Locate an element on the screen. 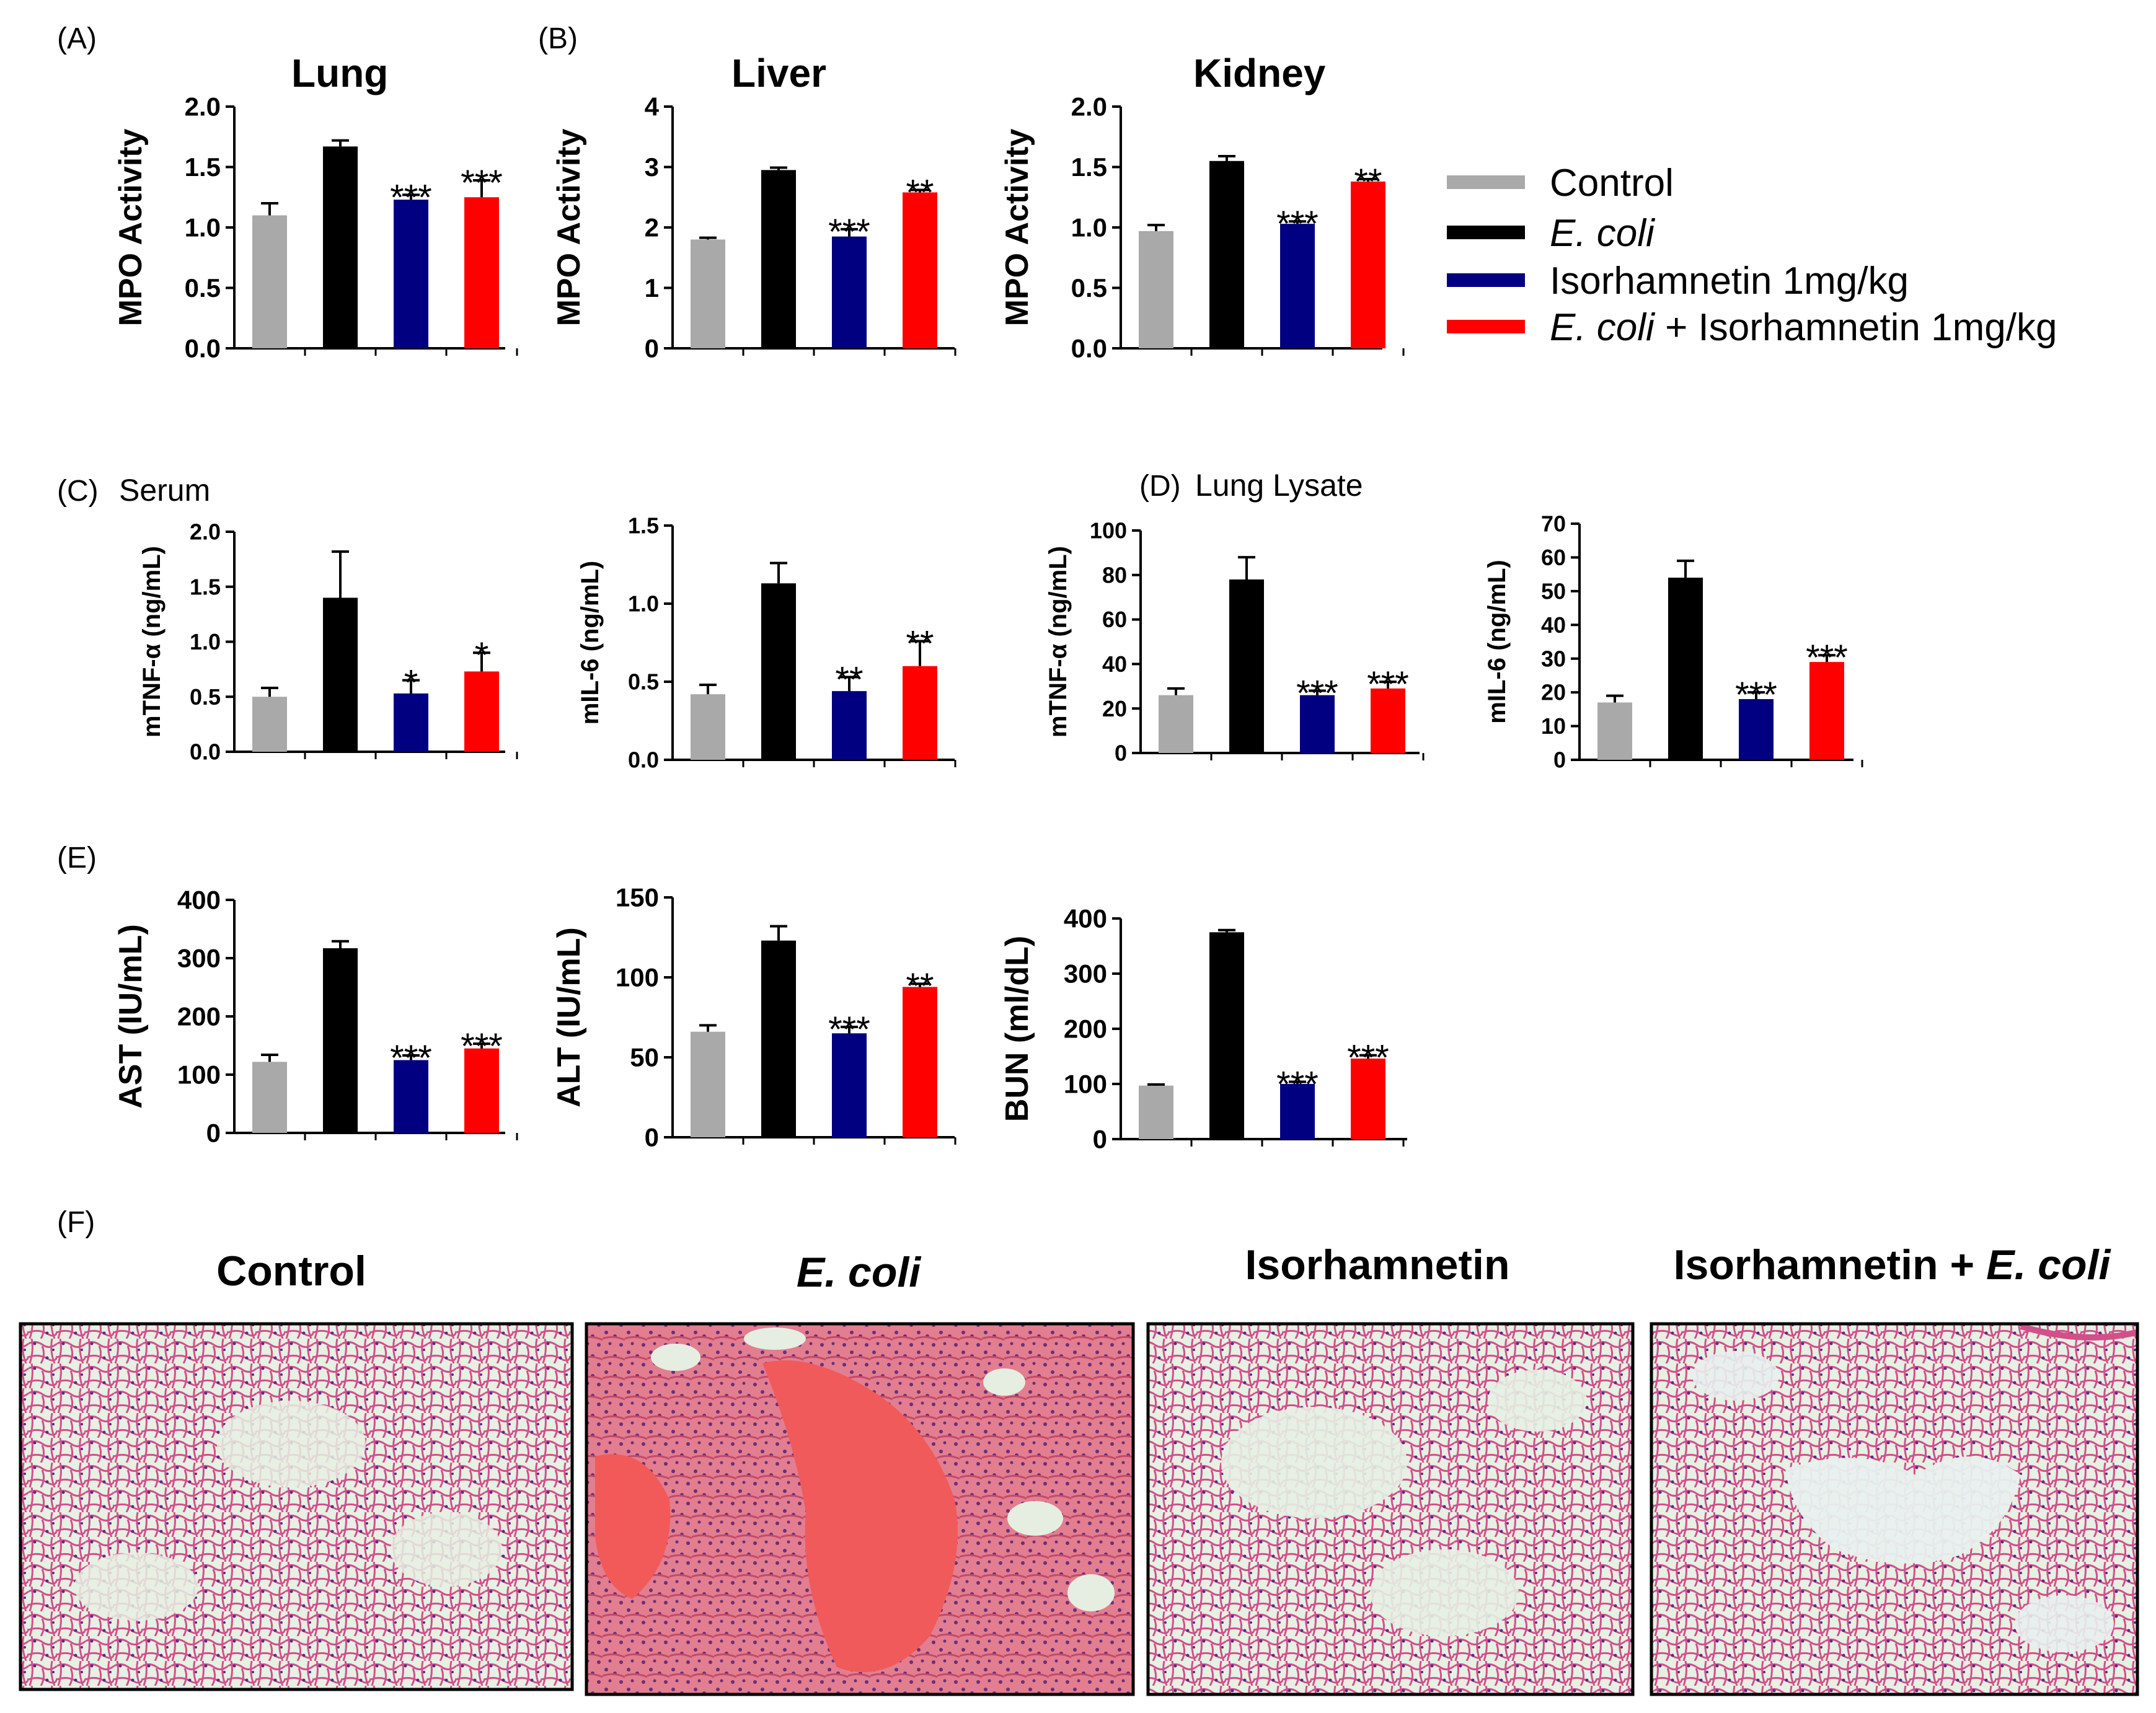  legend-label-control: Control is located at coordinates (1612, 183).